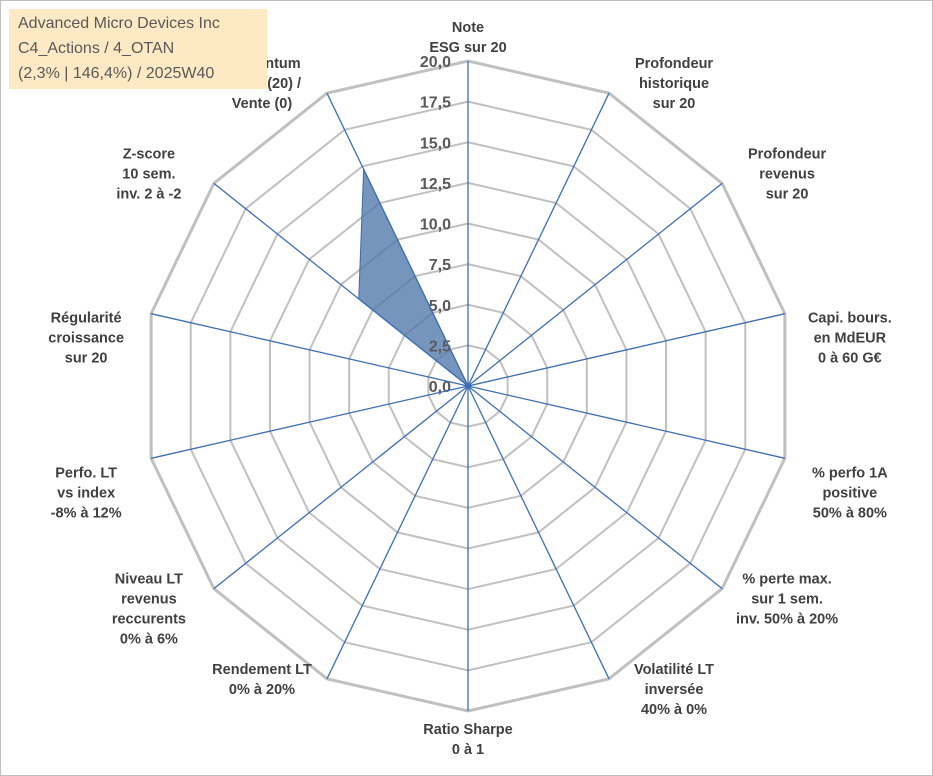 Image resolution: width=933 pixels, height=776 pixels. I want to click on axis-label-line: en MdEUR, so click(850, 339).